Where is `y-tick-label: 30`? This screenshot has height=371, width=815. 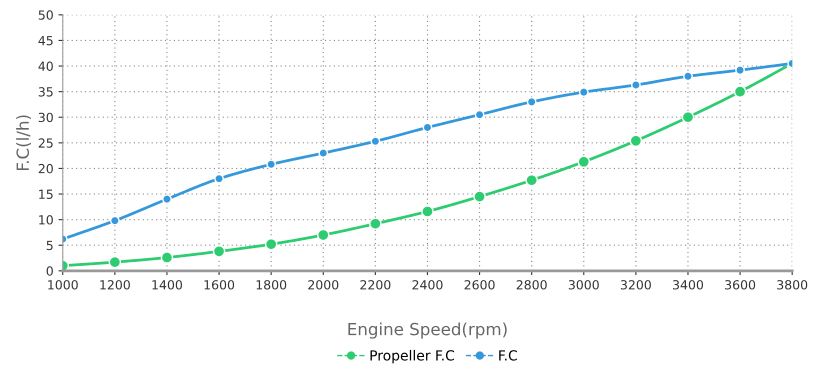
y-tick-label: 30 is located at coordinates (45, 117).